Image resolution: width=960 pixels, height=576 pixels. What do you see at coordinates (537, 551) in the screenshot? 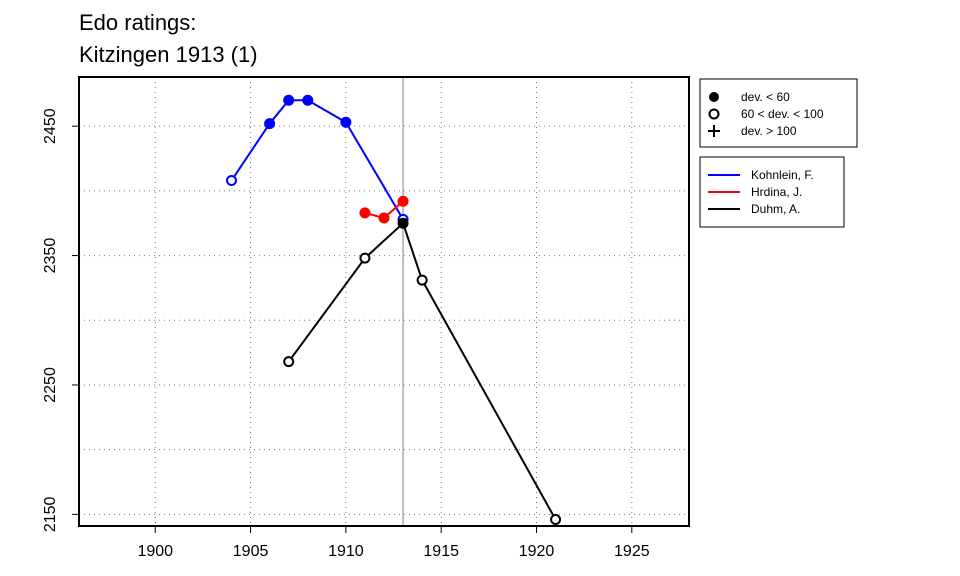
I see `x-tick-label: 1920` at bounding box center [537, 551].